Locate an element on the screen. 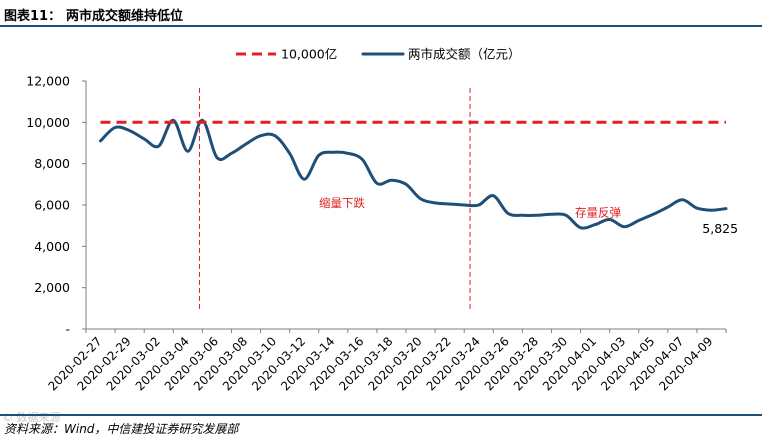  legend-label-turnover: 两市成交额（亿元） is located at coordinates (464, 54).